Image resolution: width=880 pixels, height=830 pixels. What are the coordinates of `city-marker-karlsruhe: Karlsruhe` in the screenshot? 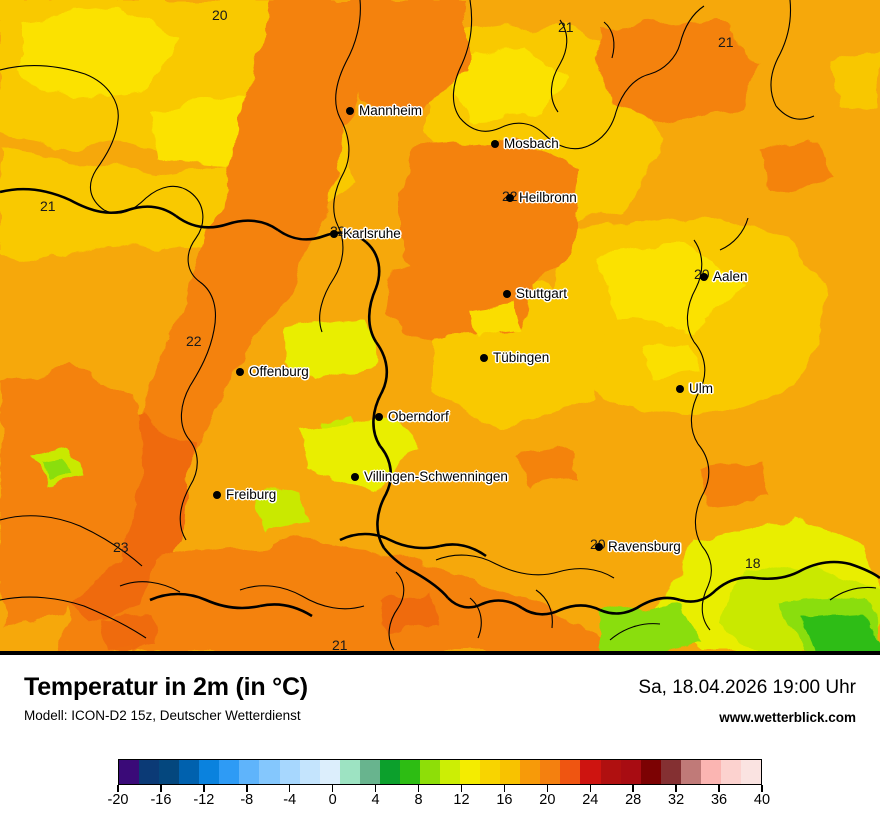 It's located at (365, 233).